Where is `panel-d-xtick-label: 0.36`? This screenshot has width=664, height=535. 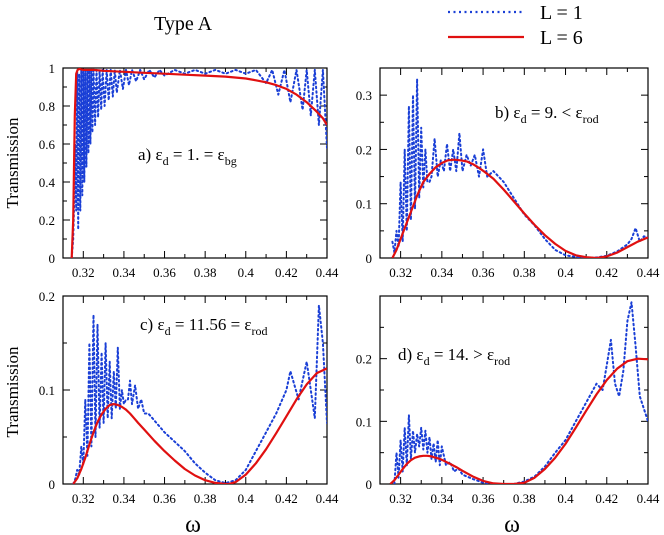 panel-d-xtick-label: 0.36 is located at coordinates (483, 498).